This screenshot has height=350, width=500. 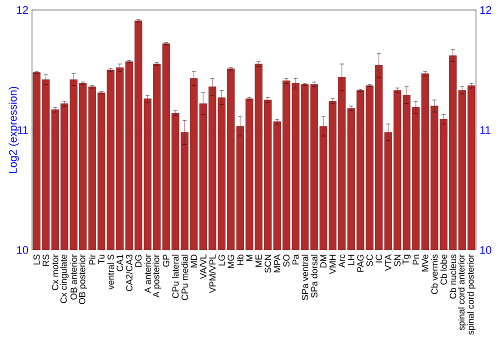 What do you see at coordinates (333, 264) in the screenshot?
I see `x-tick-label: VMH` at bounding box center [333, 264].